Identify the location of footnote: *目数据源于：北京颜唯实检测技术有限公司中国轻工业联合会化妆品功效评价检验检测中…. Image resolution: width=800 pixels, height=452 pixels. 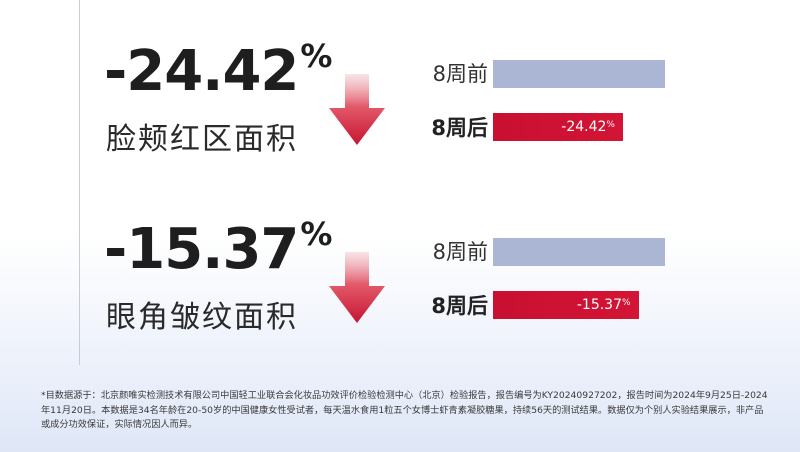
(404, 410).